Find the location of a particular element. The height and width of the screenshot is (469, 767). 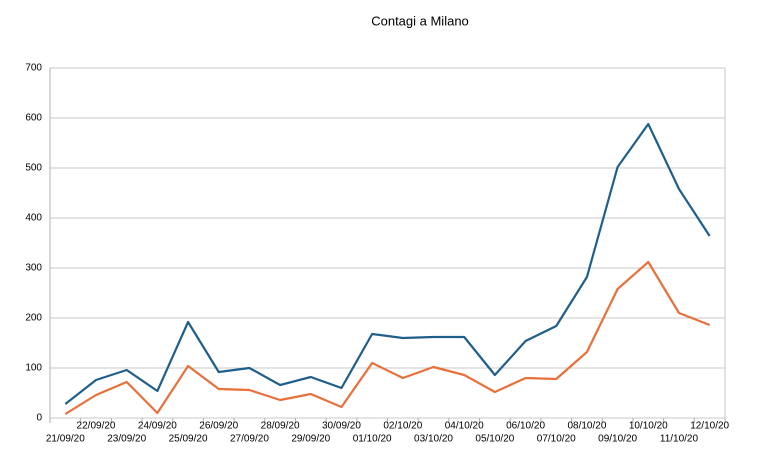

y-tick-label: 600 is located at coordinates (33, 118).